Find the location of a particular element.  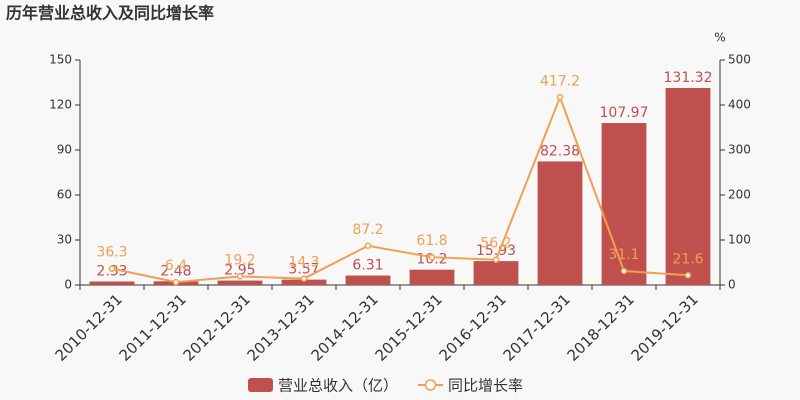

line-value-label: 417.2 is located at coordinates (560, 81).